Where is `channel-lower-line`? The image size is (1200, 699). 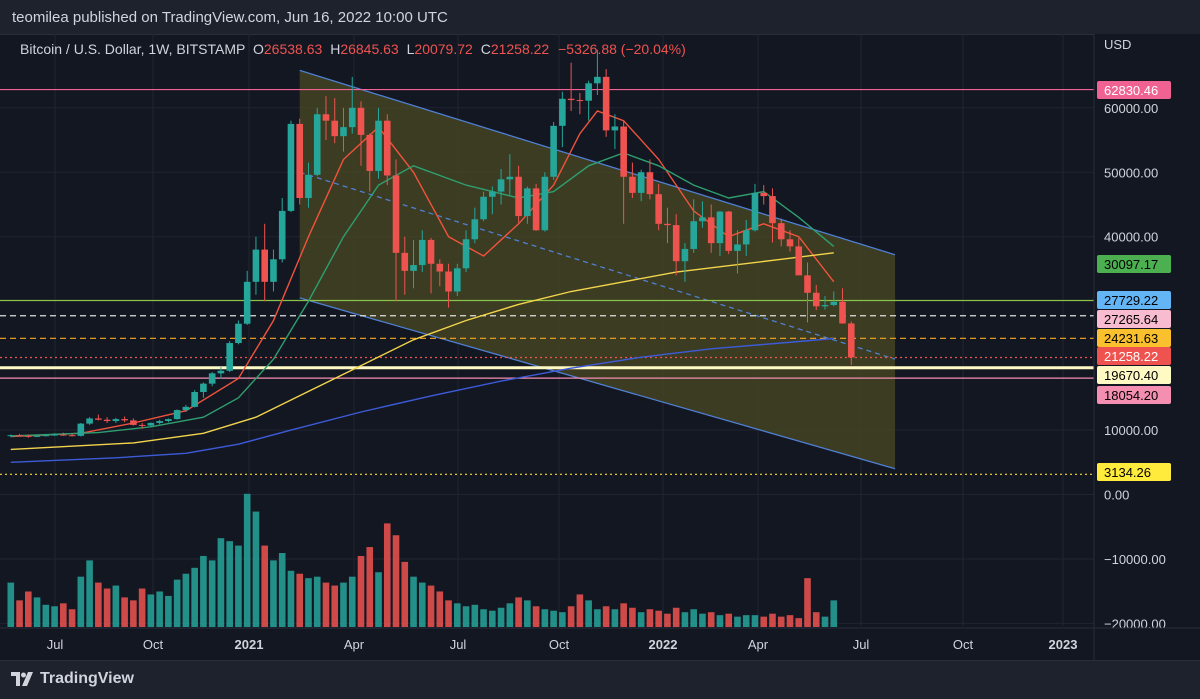 channel-lower-line is located at coordinates (597, 383).